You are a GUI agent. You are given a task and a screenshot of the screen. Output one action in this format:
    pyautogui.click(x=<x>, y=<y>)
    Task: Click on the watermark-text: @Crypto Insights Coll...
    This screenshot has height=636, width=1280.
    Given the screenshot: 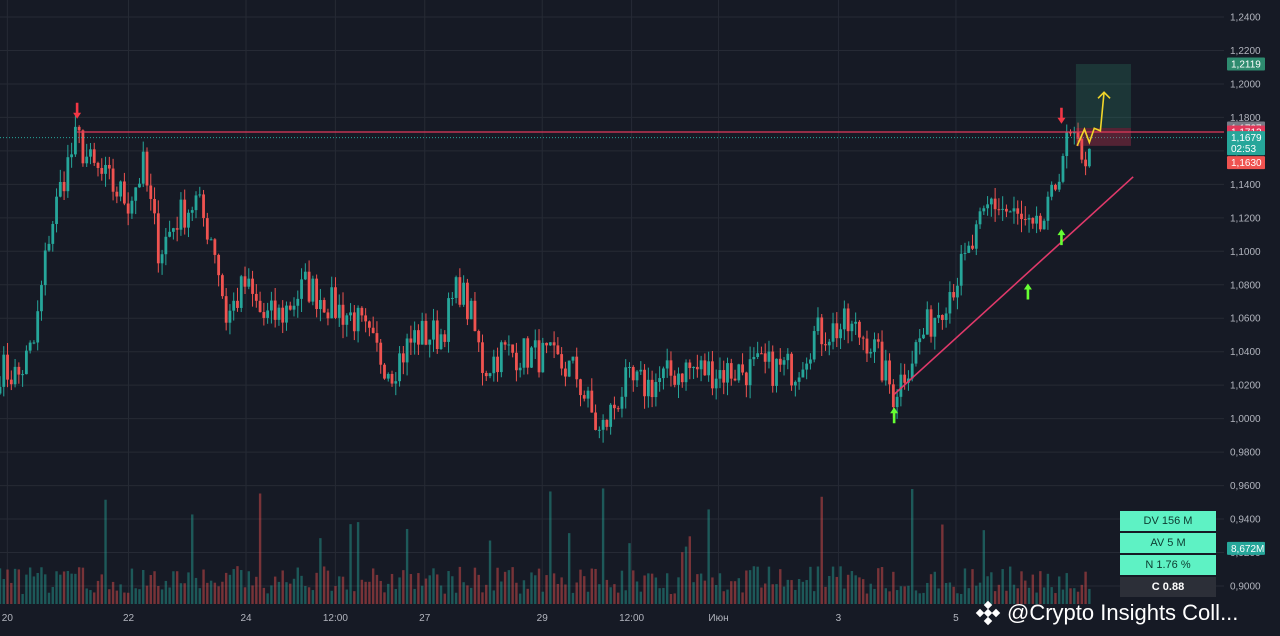 What is the action you would take?
    pyautogui.click(x=1123, y=612)
    